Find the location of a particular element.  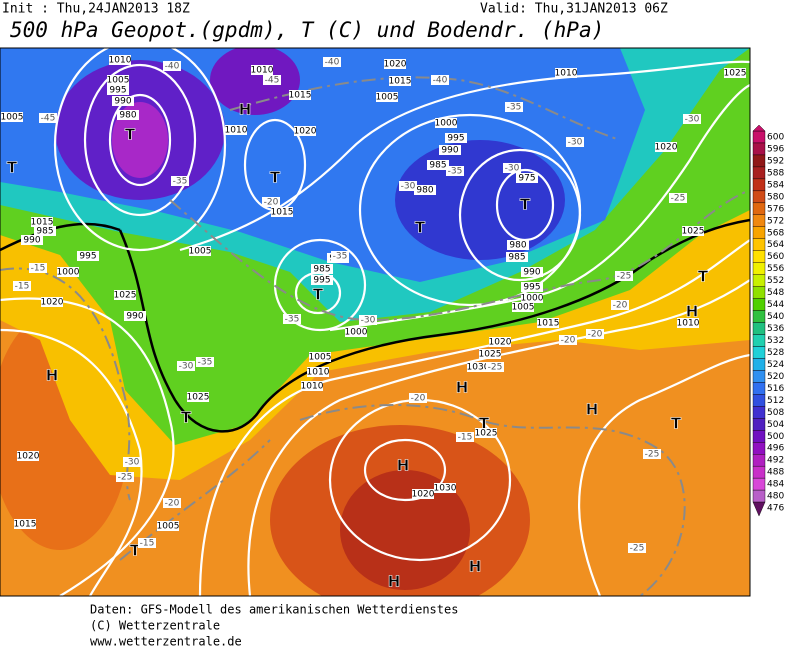

isobar-label: 985 is located at coordinates (516, 258).